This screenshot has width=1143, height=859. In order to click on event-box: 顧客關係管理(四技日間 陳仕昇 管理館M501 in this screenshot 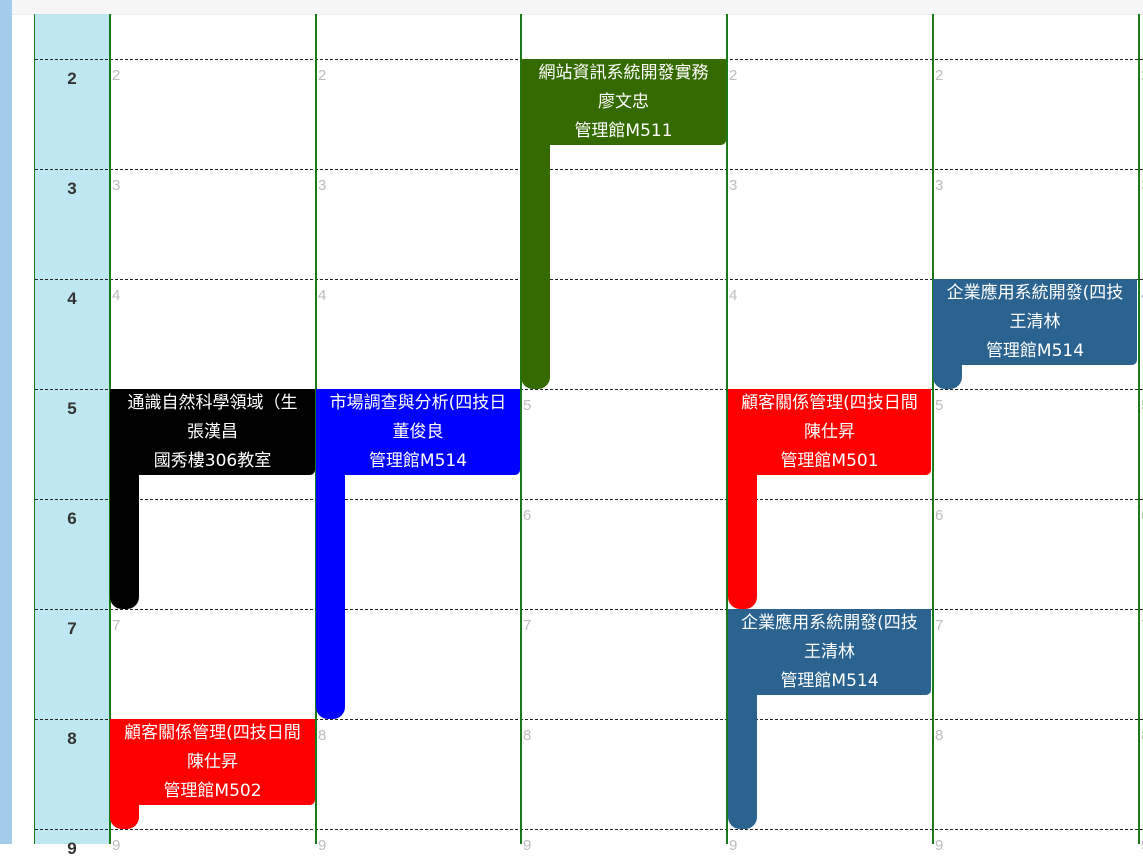, I will do `click(829, 432)`.